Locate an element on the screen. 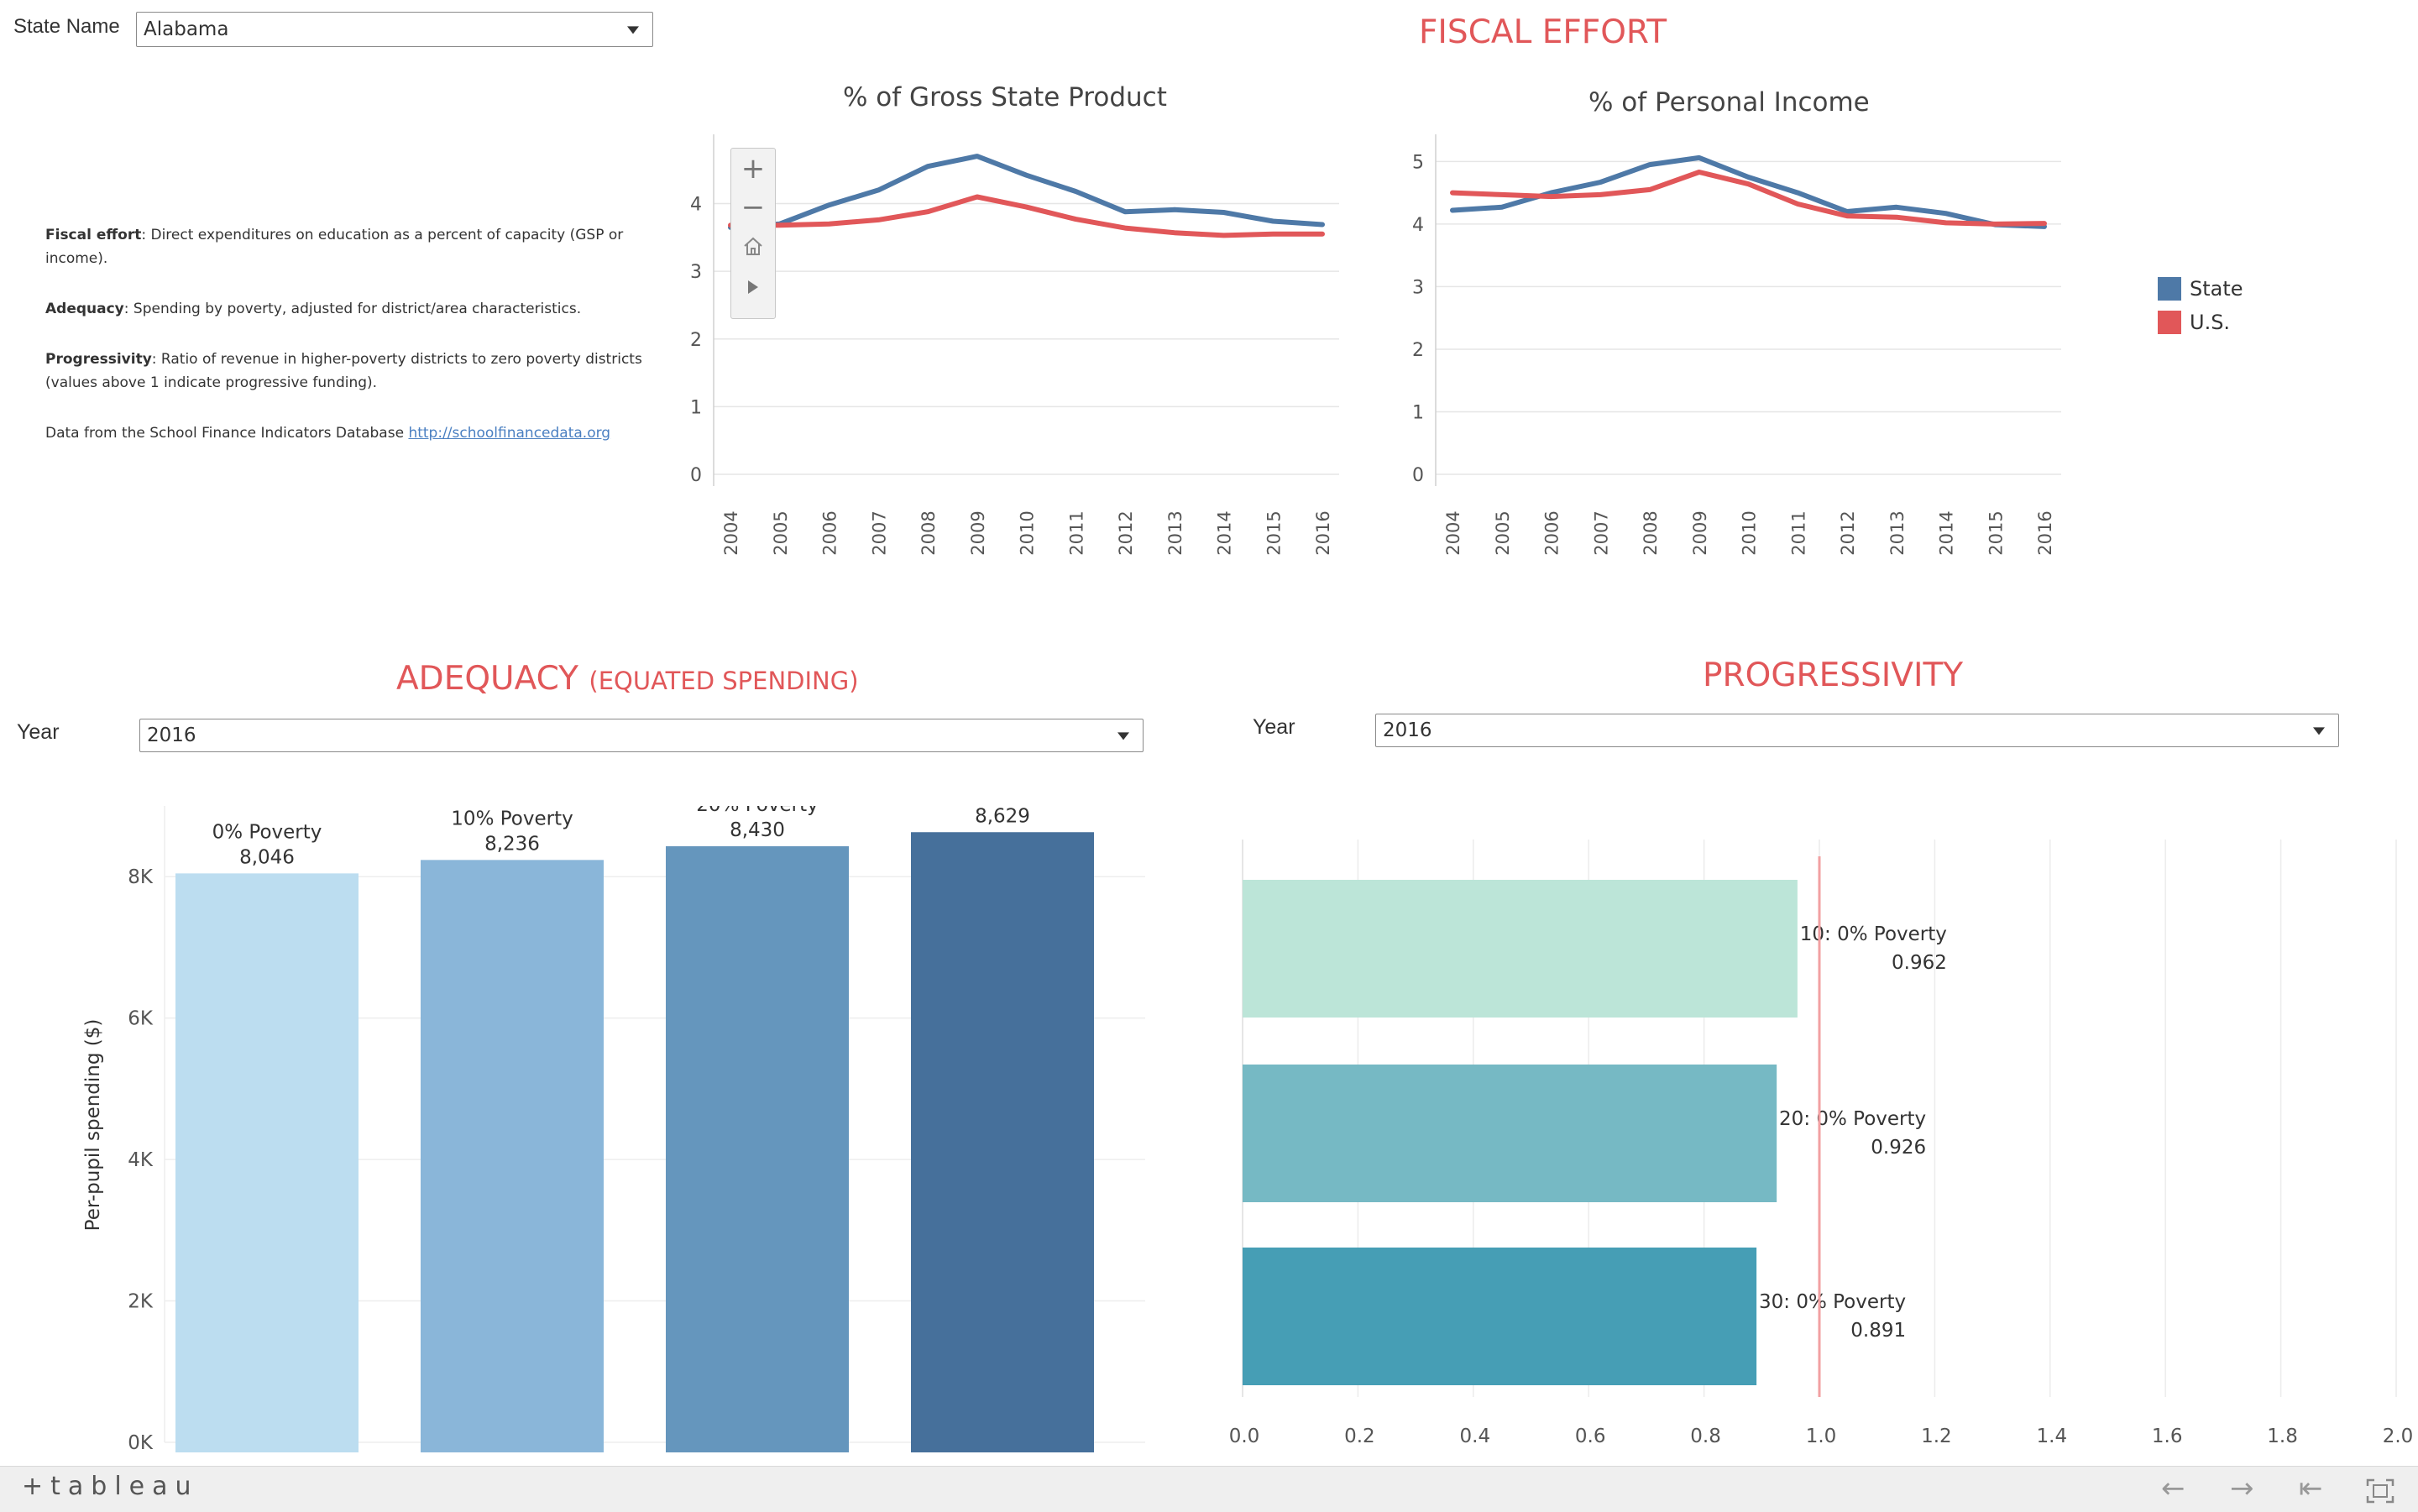 The height and width of the screenshot is (1512, 2418). x-tick-label: 0.8 is located at coordinates (1705, 1436).